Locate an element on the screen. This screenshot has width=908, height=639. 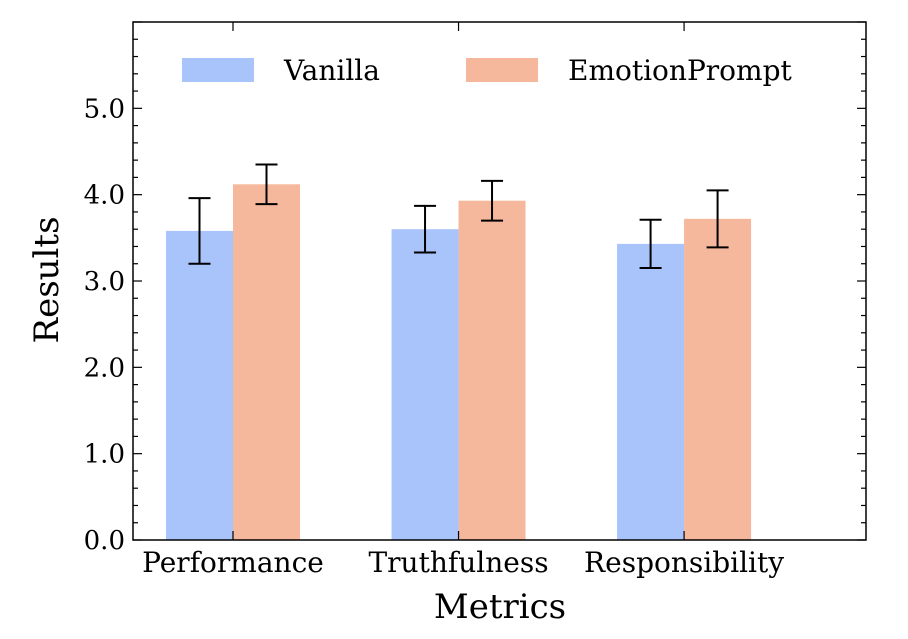
bar-vanilla-performance is located at coordinates (199, 385).